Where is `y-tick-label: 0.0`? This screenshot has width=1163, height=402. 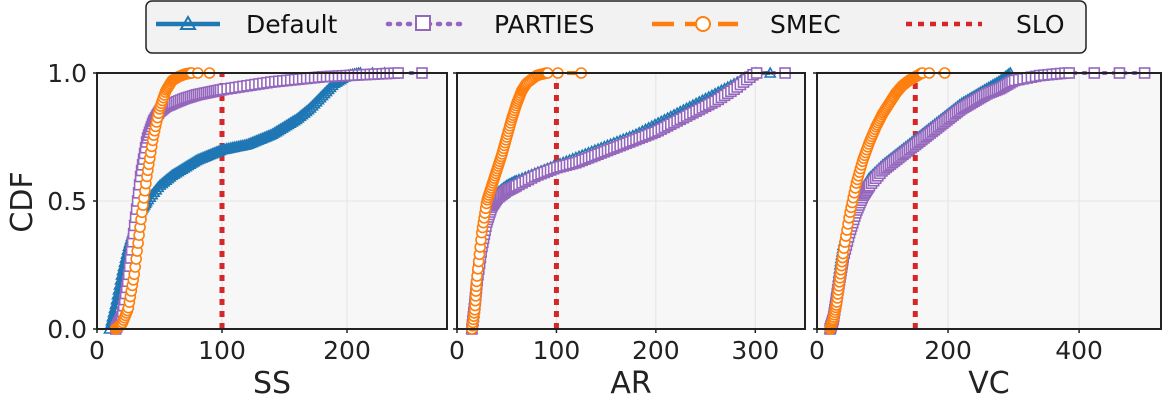 y-tick-label: 0.0 is located at coordinates (67, 329).